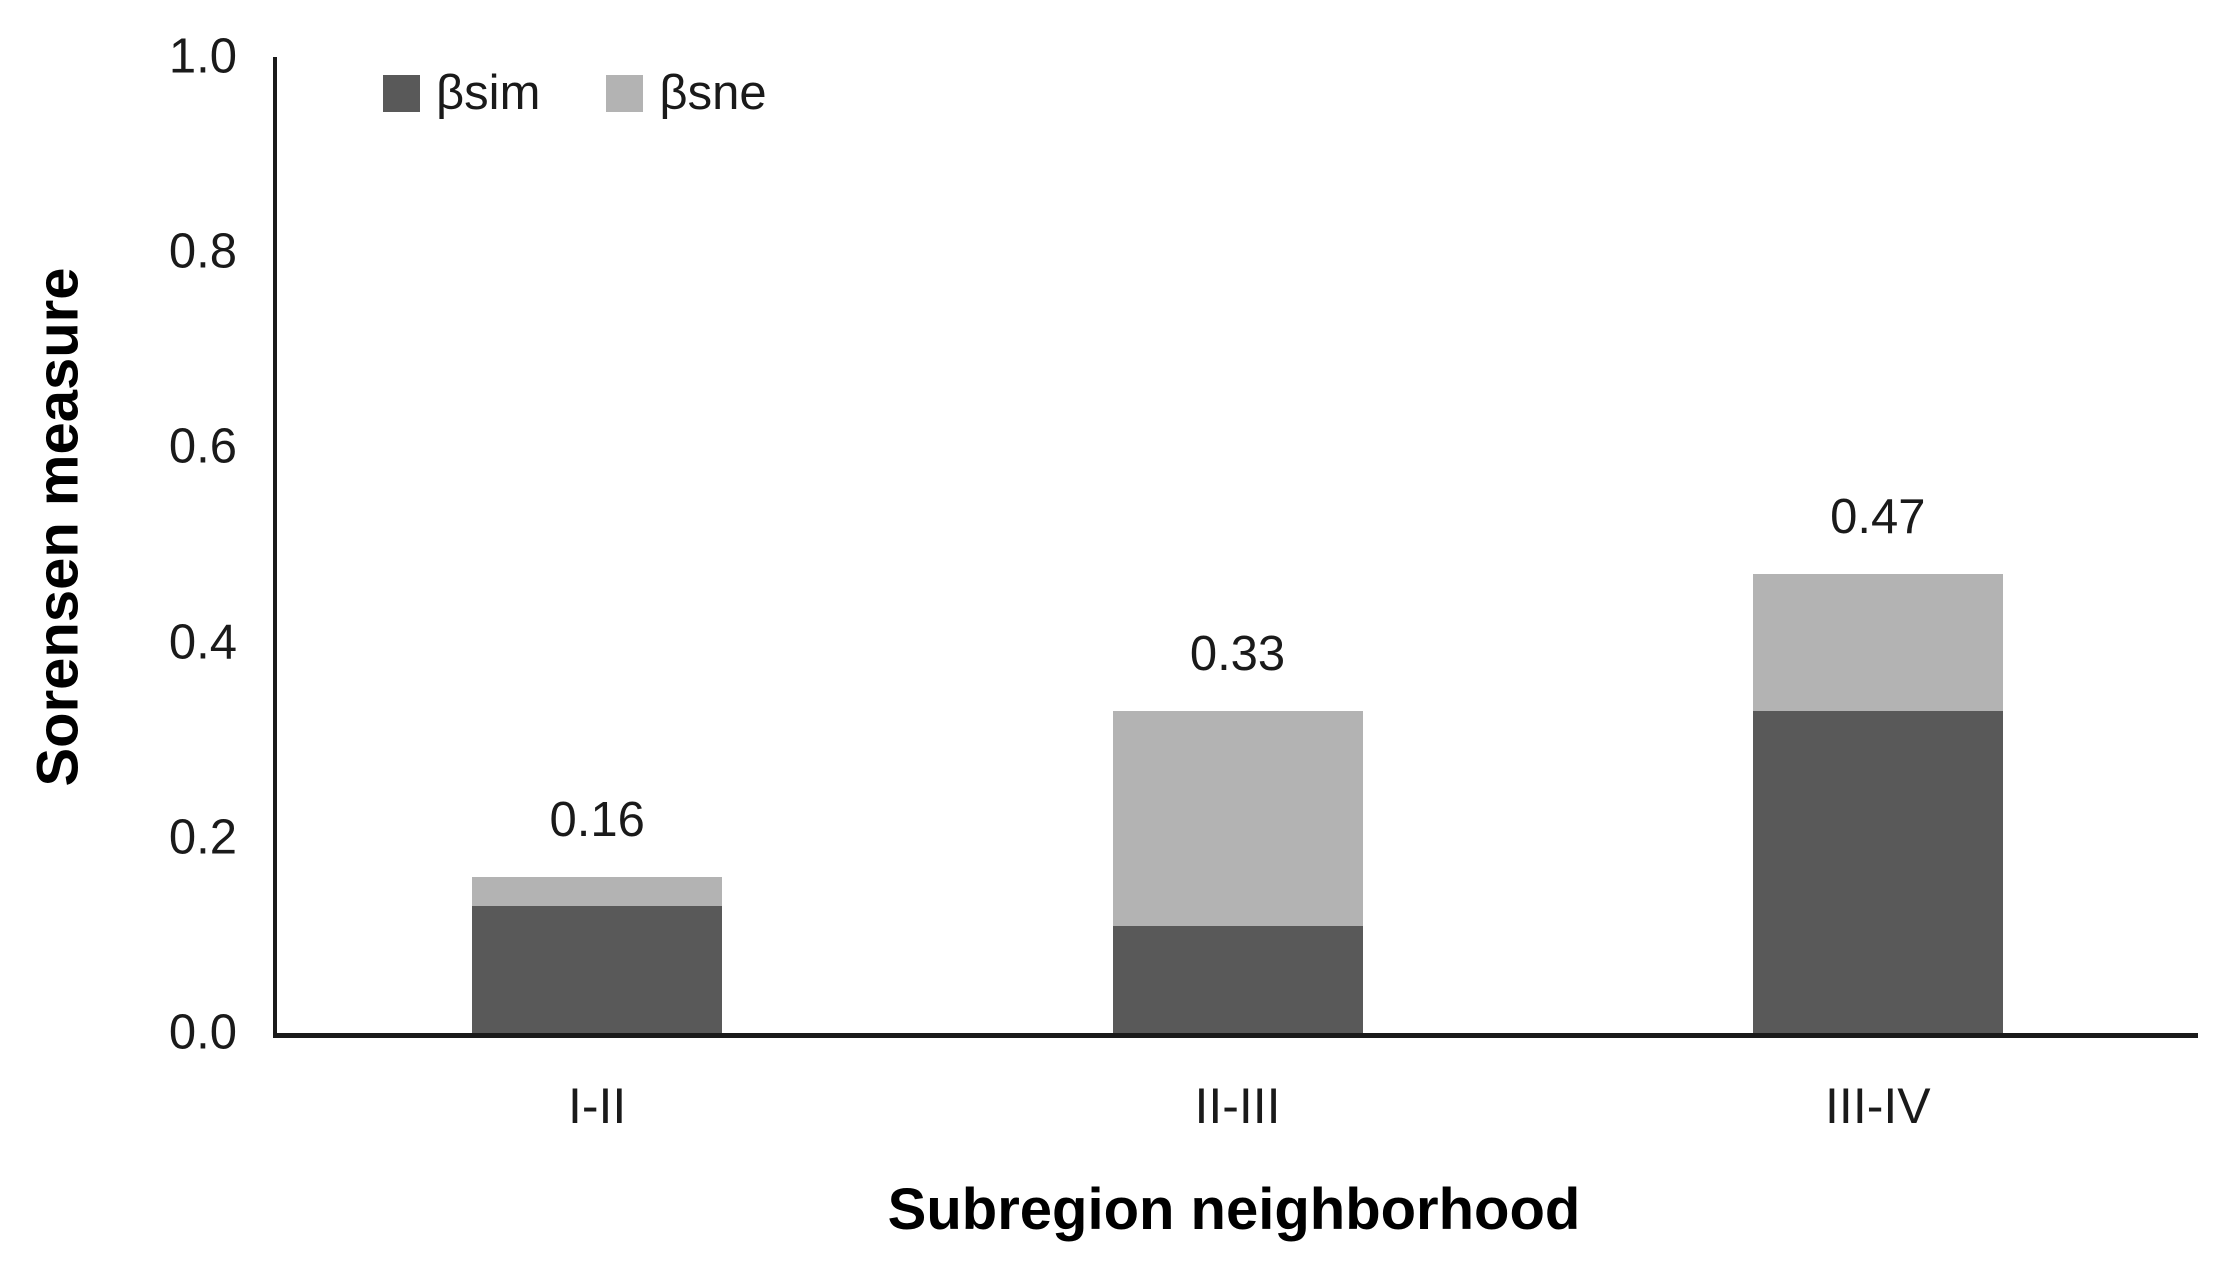  I want to click on x-tick-label: II-III, so click(1237, 1106).